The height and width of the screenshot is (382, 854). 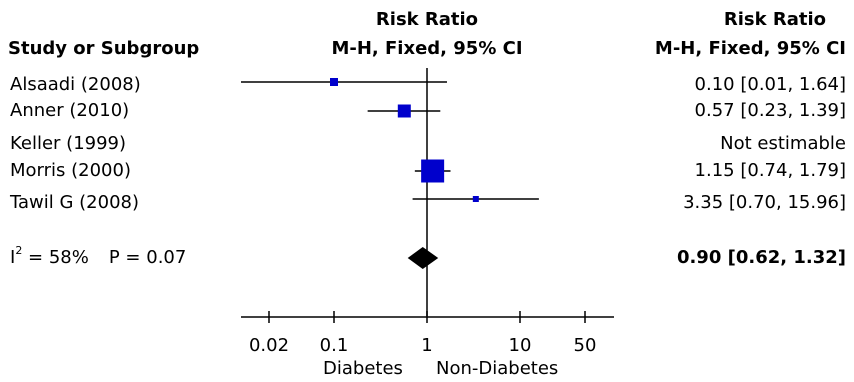 I want to click on study-name: Keller (1999), so click(x=68, y=143).